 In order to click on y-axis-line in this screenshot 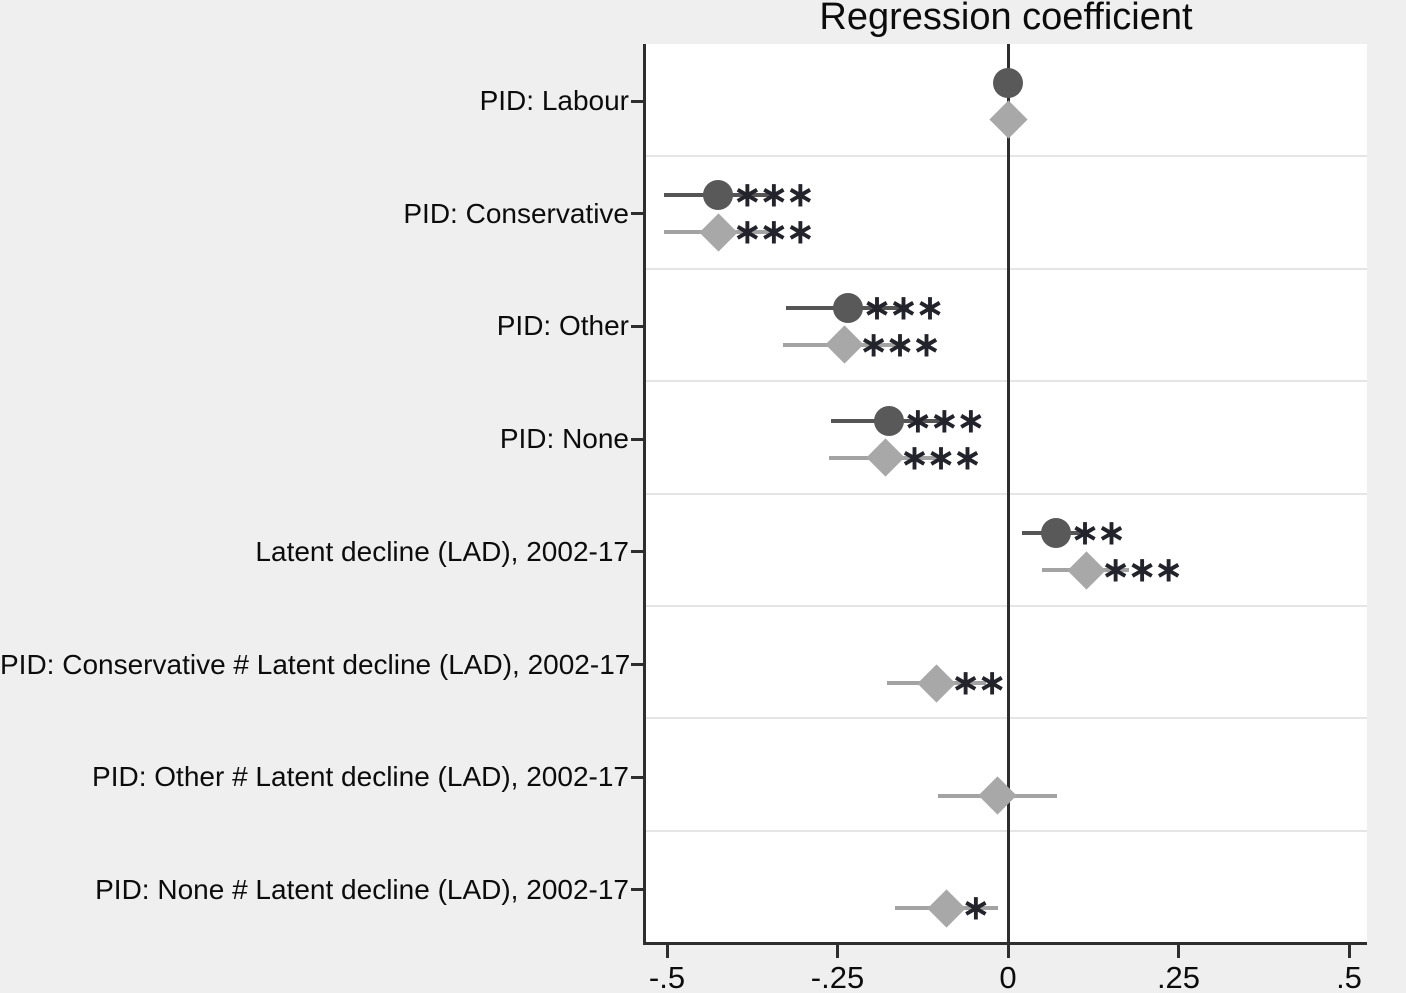, I will do `click(644, 494)`.